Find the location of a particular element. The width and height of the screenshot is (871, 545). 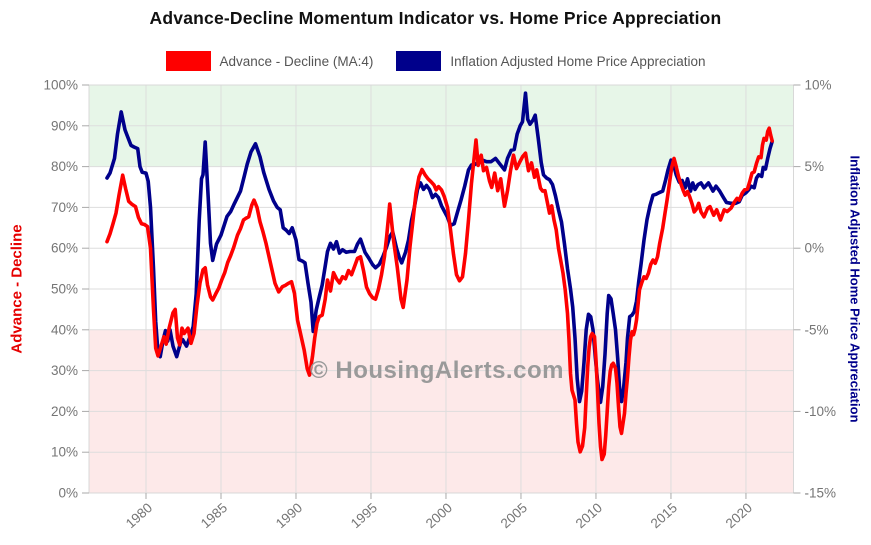

x-axis-tick-label: 1980 is located at coordinates (139, 515).